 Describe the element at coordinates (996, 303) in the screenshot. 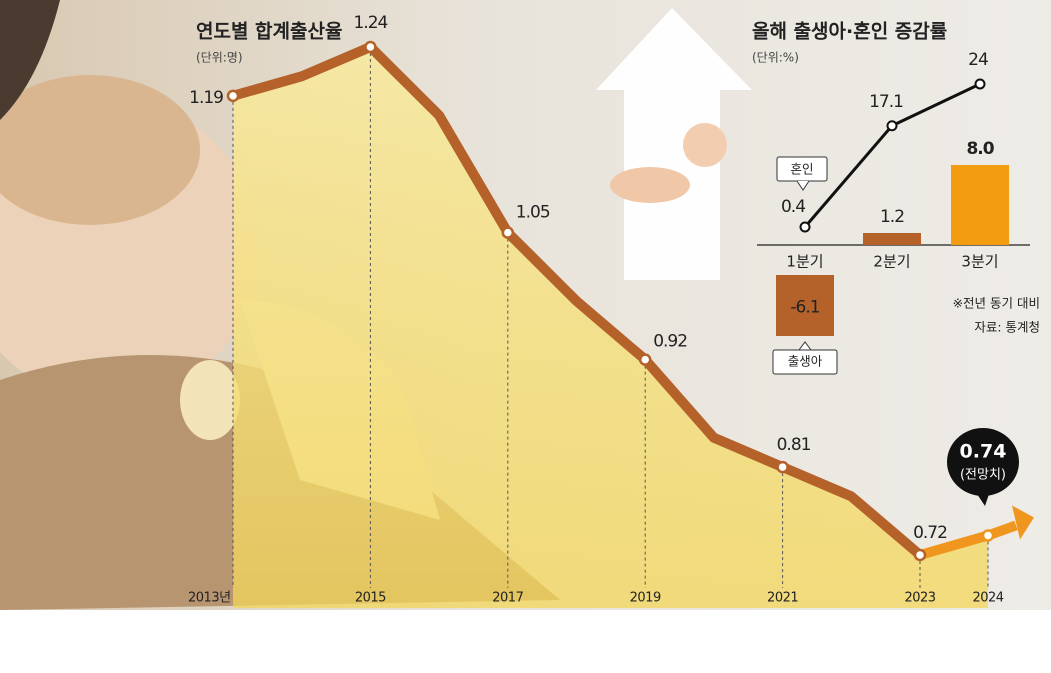

I see `note: ※전년 동기 대비` at that location.